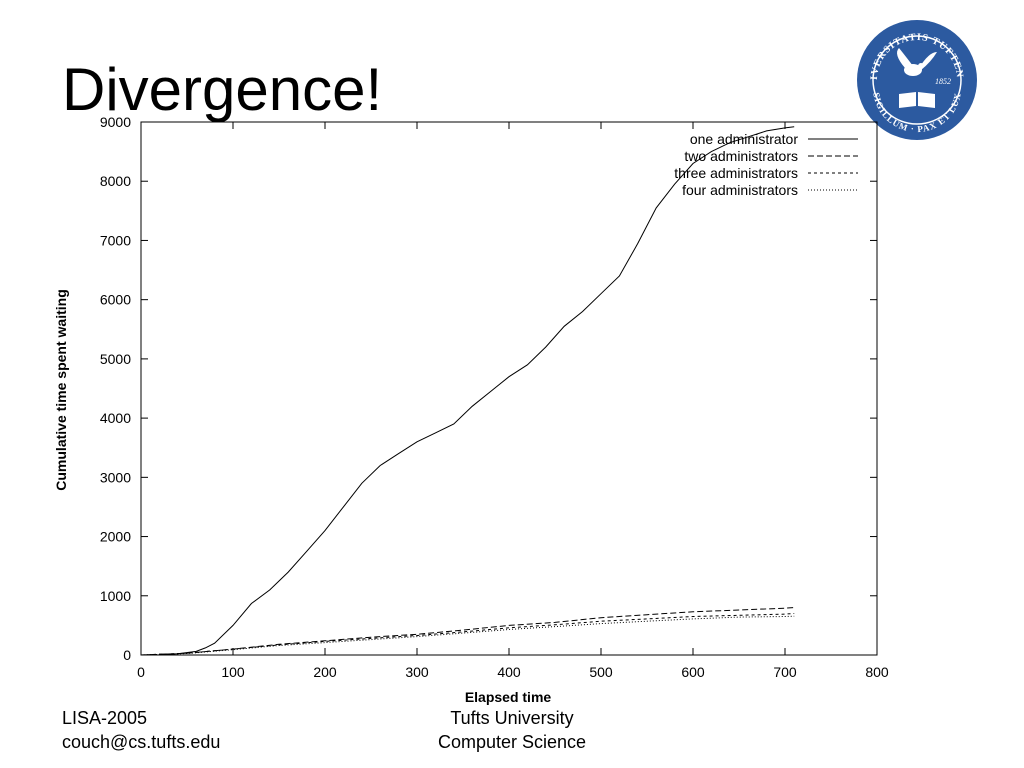 The width and height of the screenshot is (1024, 768). What do you see at coordinates (233, 672) in the screenshot?
I see `x-tick-label: 100` at bounding box center [233, 672].